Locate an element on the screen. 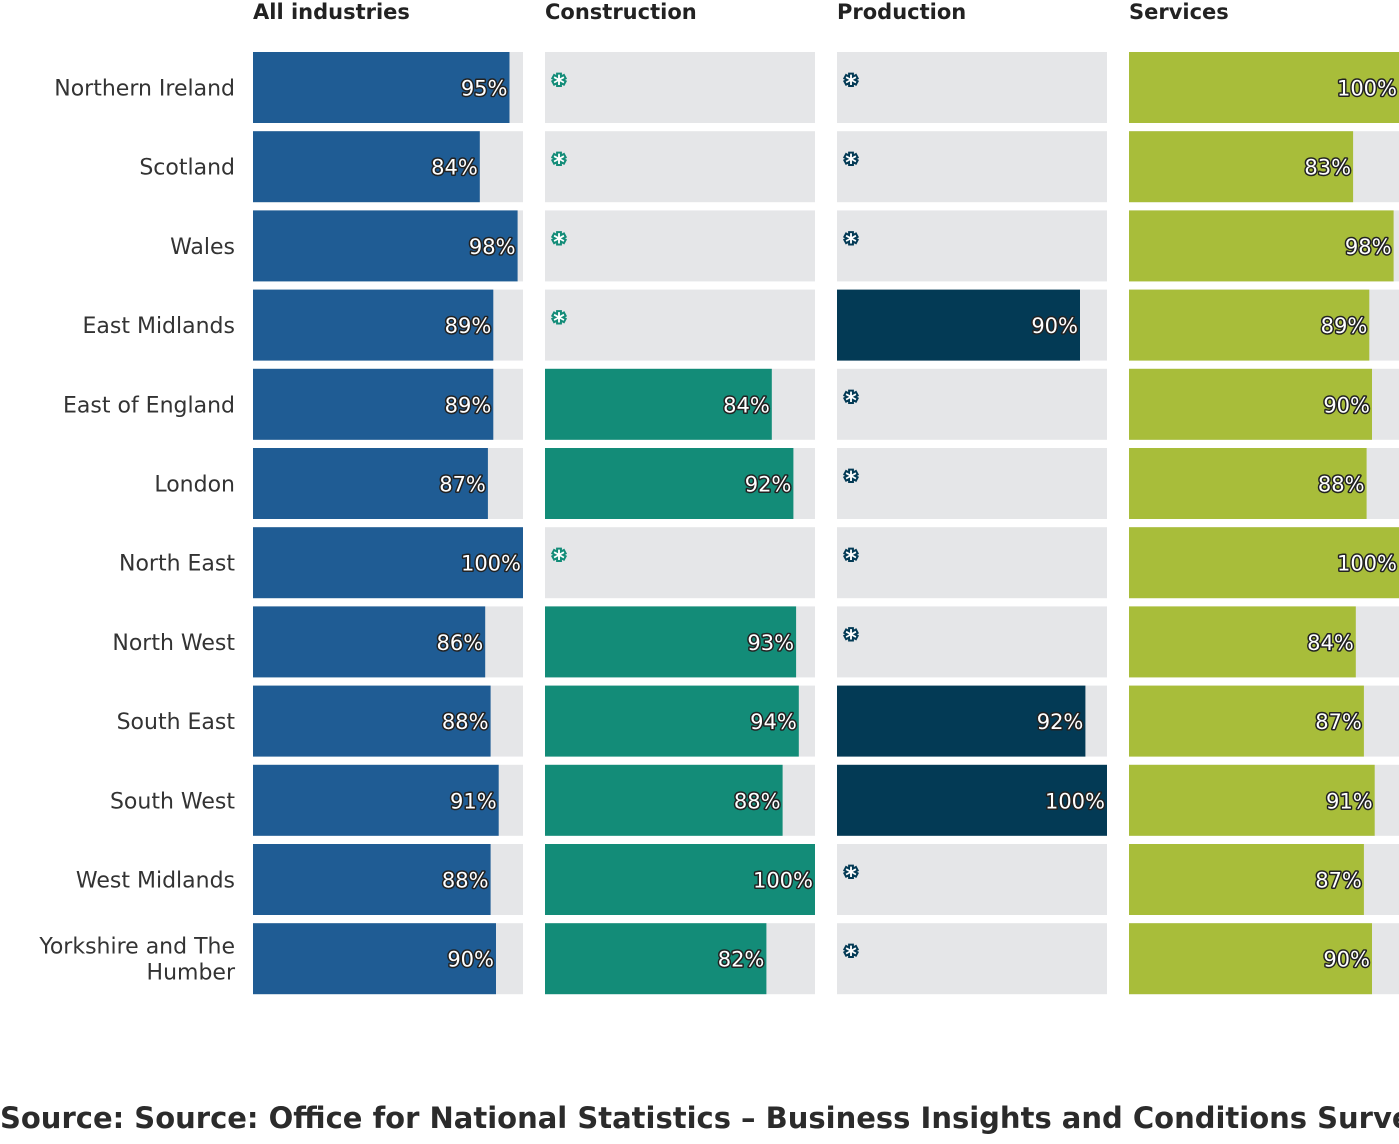 This screenshot has height=1144, width=1399. row-label: London is located at coordinates (194, 485).